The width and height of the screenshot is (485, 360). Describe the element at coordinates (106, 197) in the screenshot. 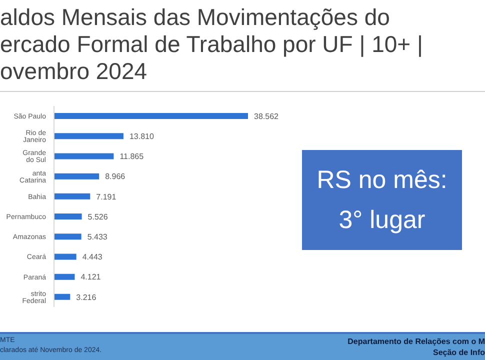

I see `data-label: 7.191` at that location.